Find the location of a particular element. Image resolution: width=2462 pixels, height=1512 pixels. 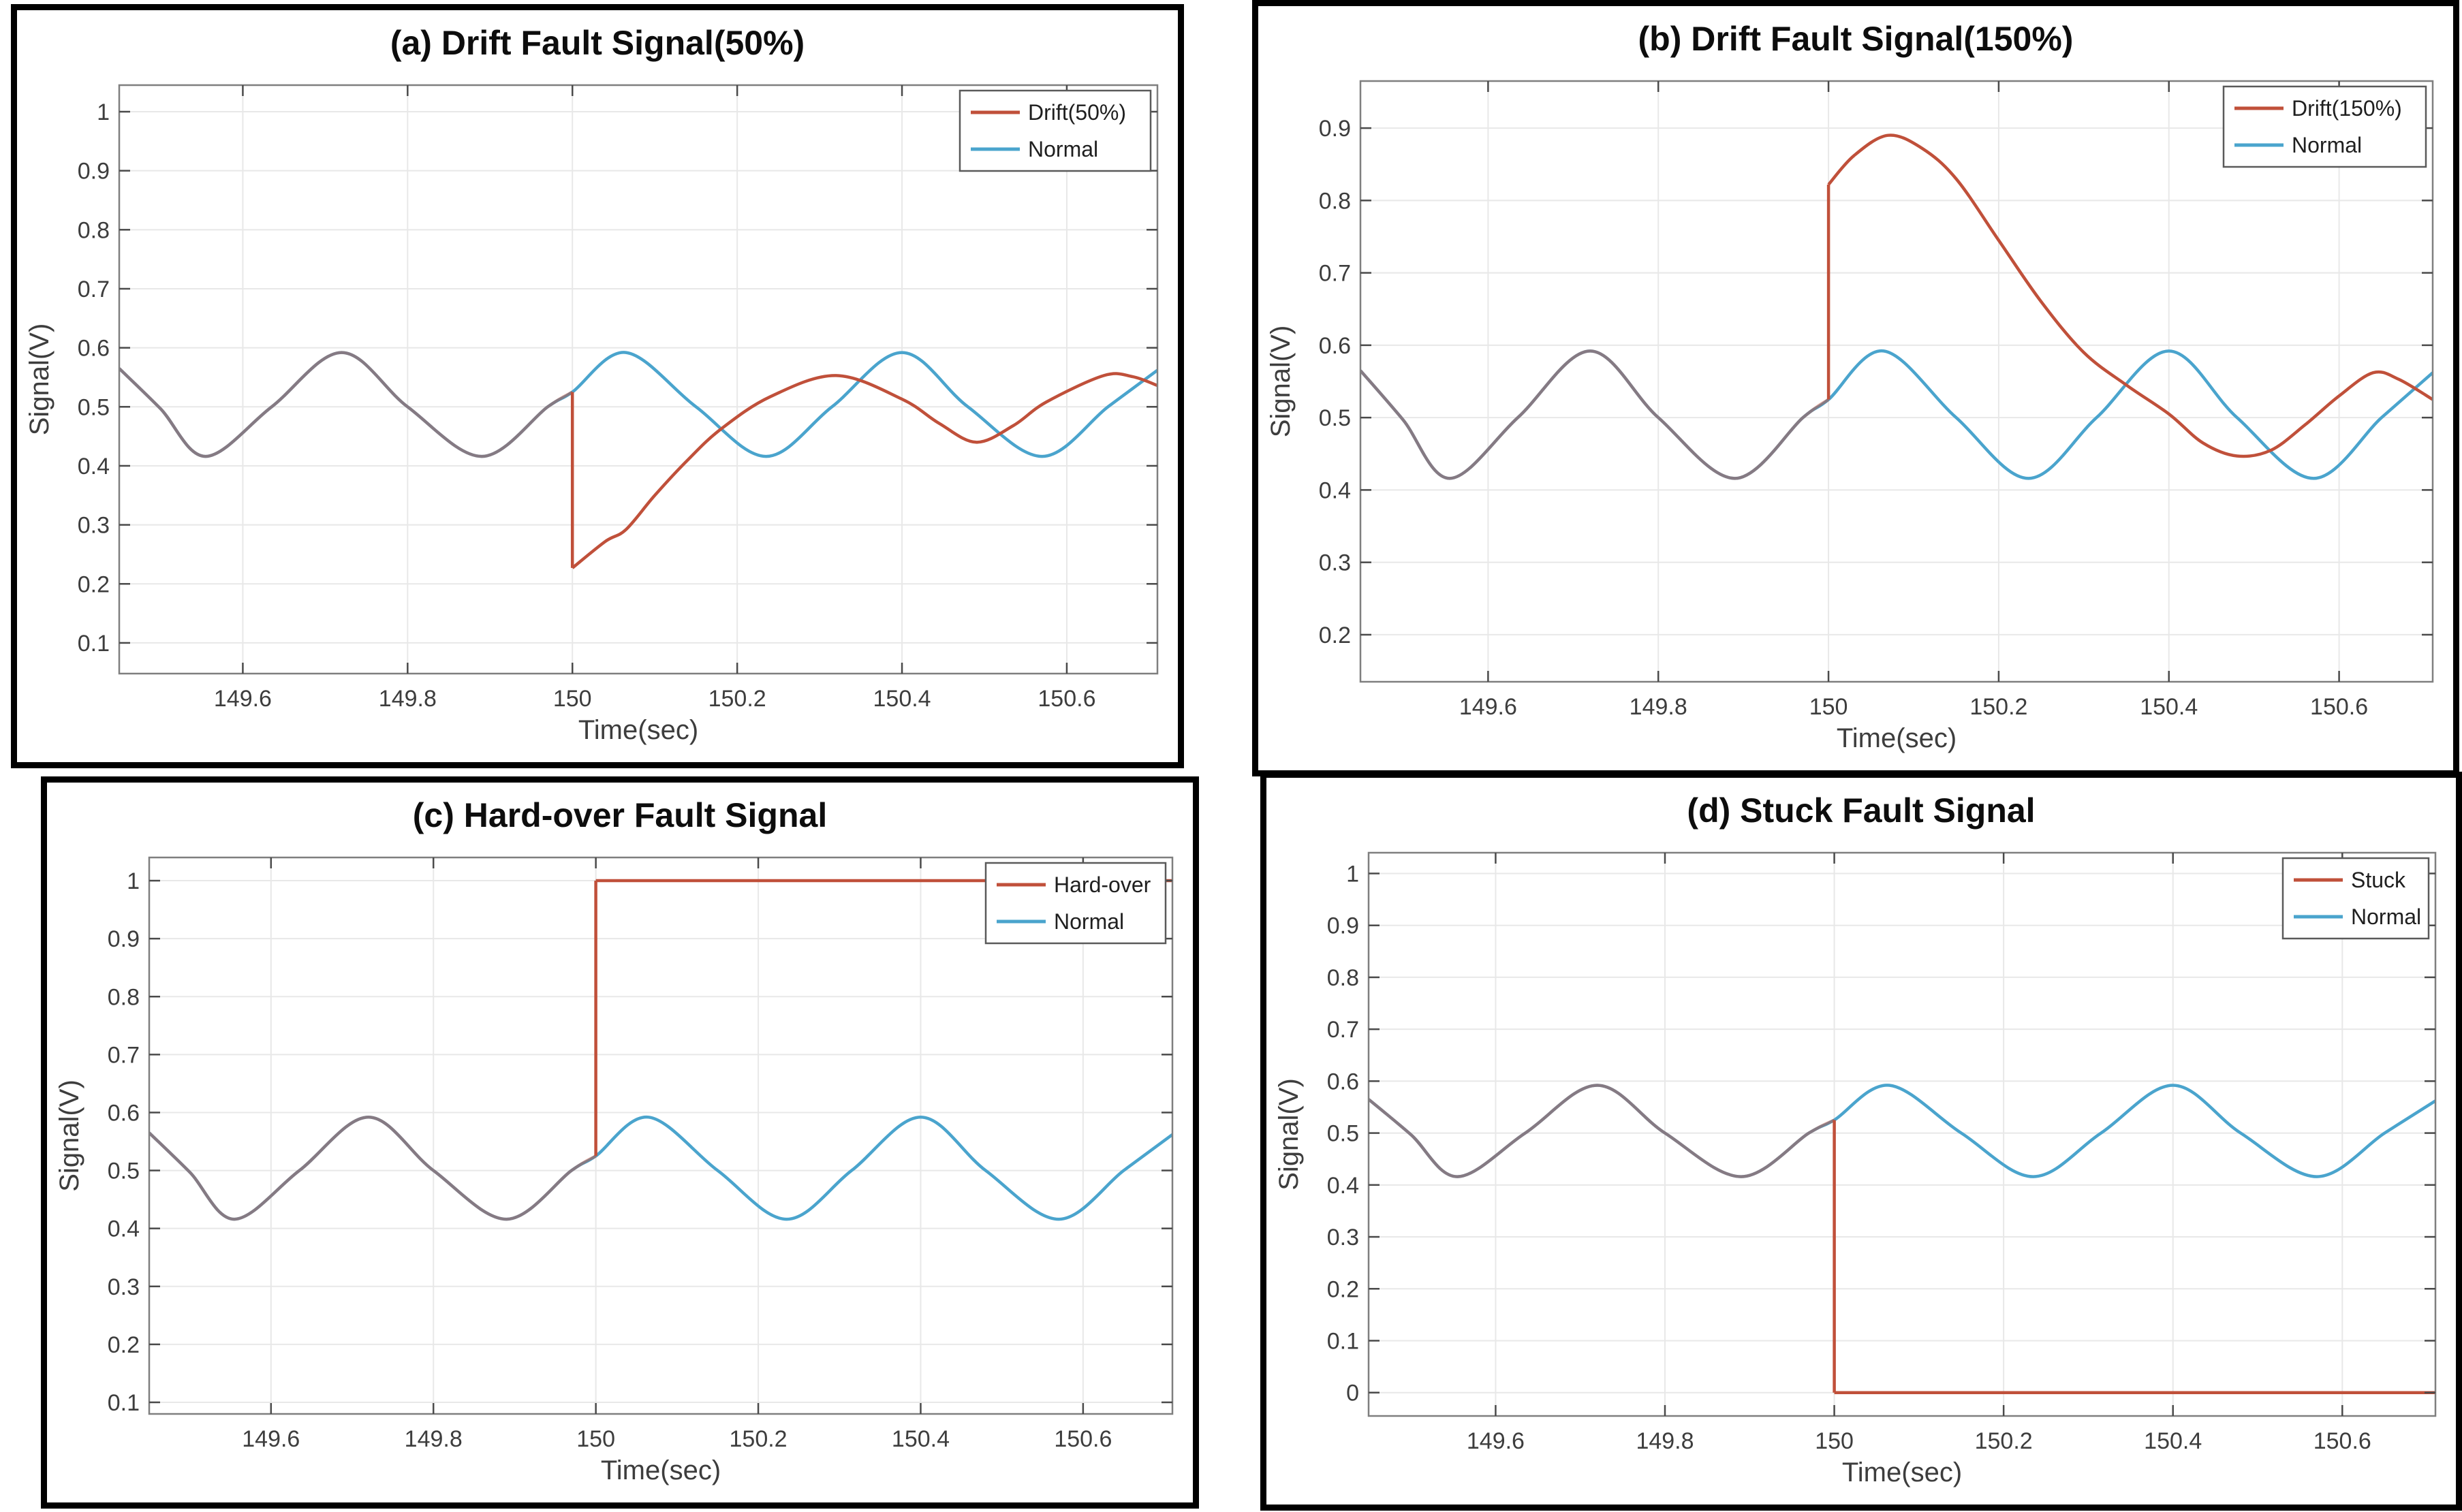

chart-title: (c) Hard-over Fault Signal is located at coordinates (620, 815).